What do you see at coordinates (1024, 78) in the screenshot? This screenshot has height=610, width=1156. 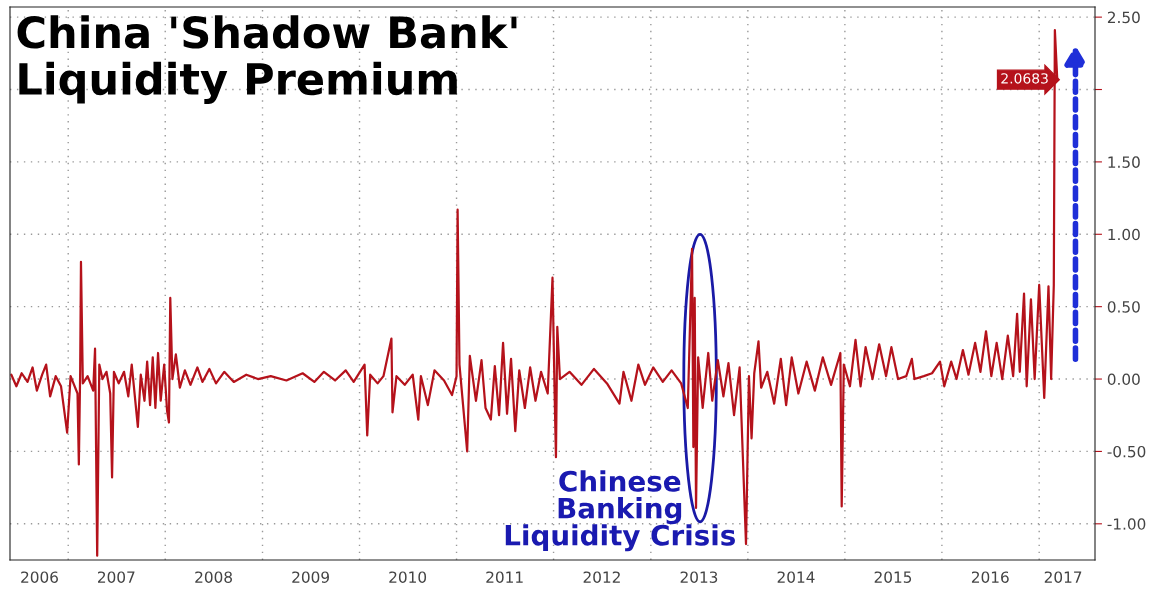 I see `data-label: 2.0683` at bounding box center [1024, 78].